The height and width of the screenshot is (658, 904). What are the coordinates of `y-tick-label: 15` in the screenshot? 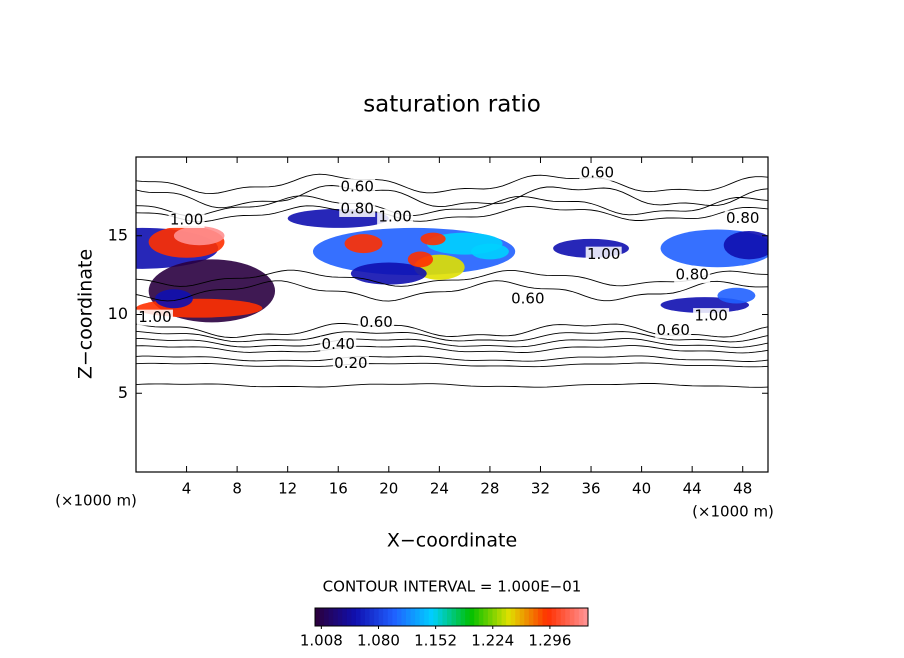 It's located at (118, 234).